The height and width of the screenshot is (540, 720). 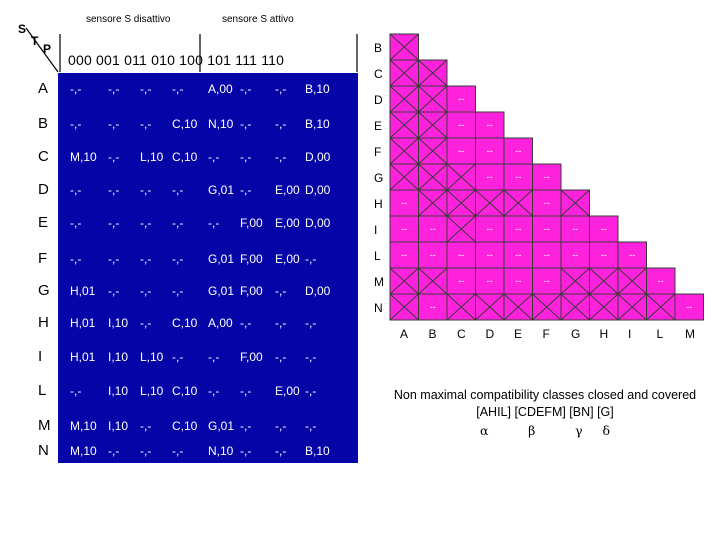 What do you see at coordinates (546, 334) in the screenshot?
I see `compat-col-label: F` at bounding box center [546, 334].